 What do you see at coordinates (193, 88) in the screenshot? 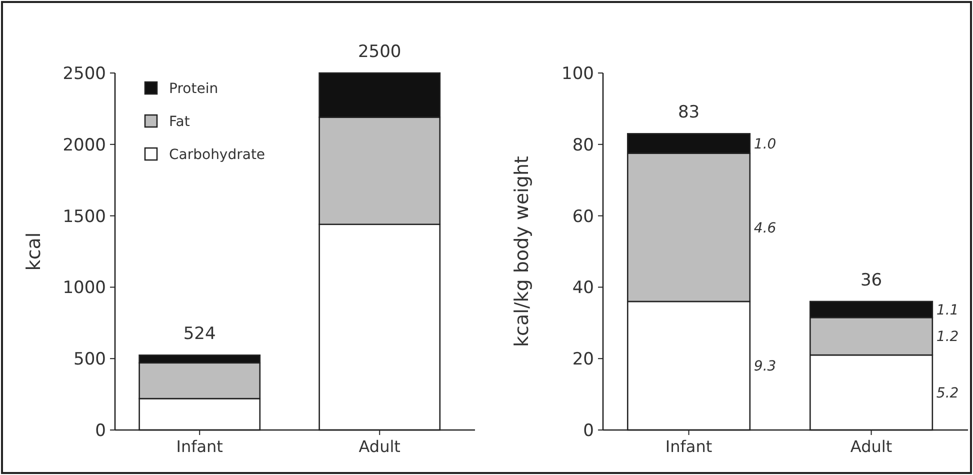
I see `legend-label: Protein` at bounding box center [193, 88].